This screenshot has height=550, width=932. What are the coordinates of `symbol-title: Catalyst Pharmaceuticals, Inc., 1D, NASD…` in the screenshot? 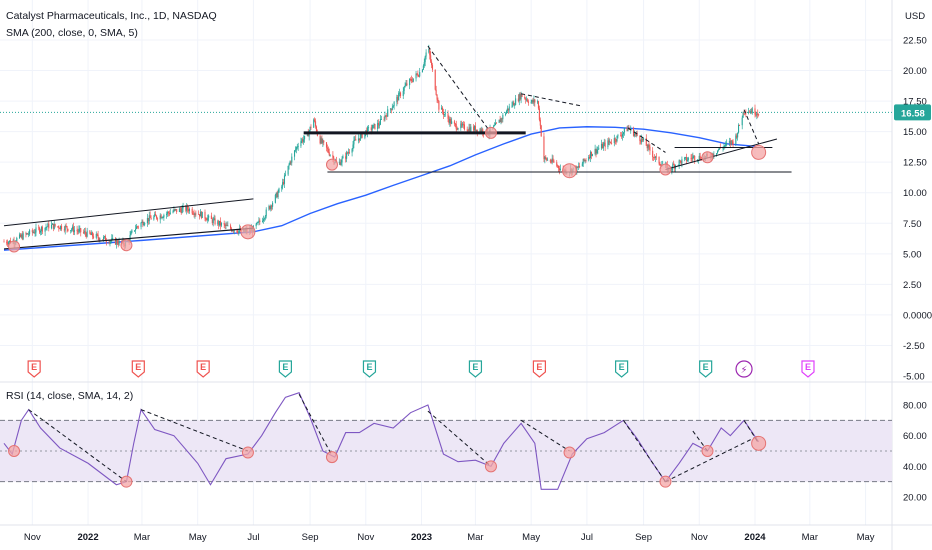 It's located at (111, 16).